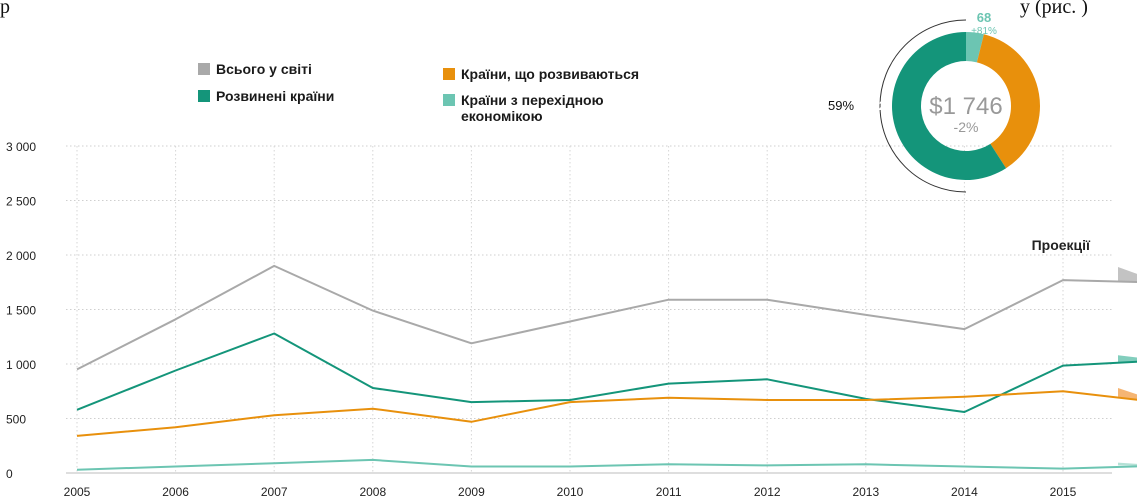  What do you see at coordinates (21, 202) in the screenshot?
I see `y-tick-label: 2 500` at bounding box center [21, 202].